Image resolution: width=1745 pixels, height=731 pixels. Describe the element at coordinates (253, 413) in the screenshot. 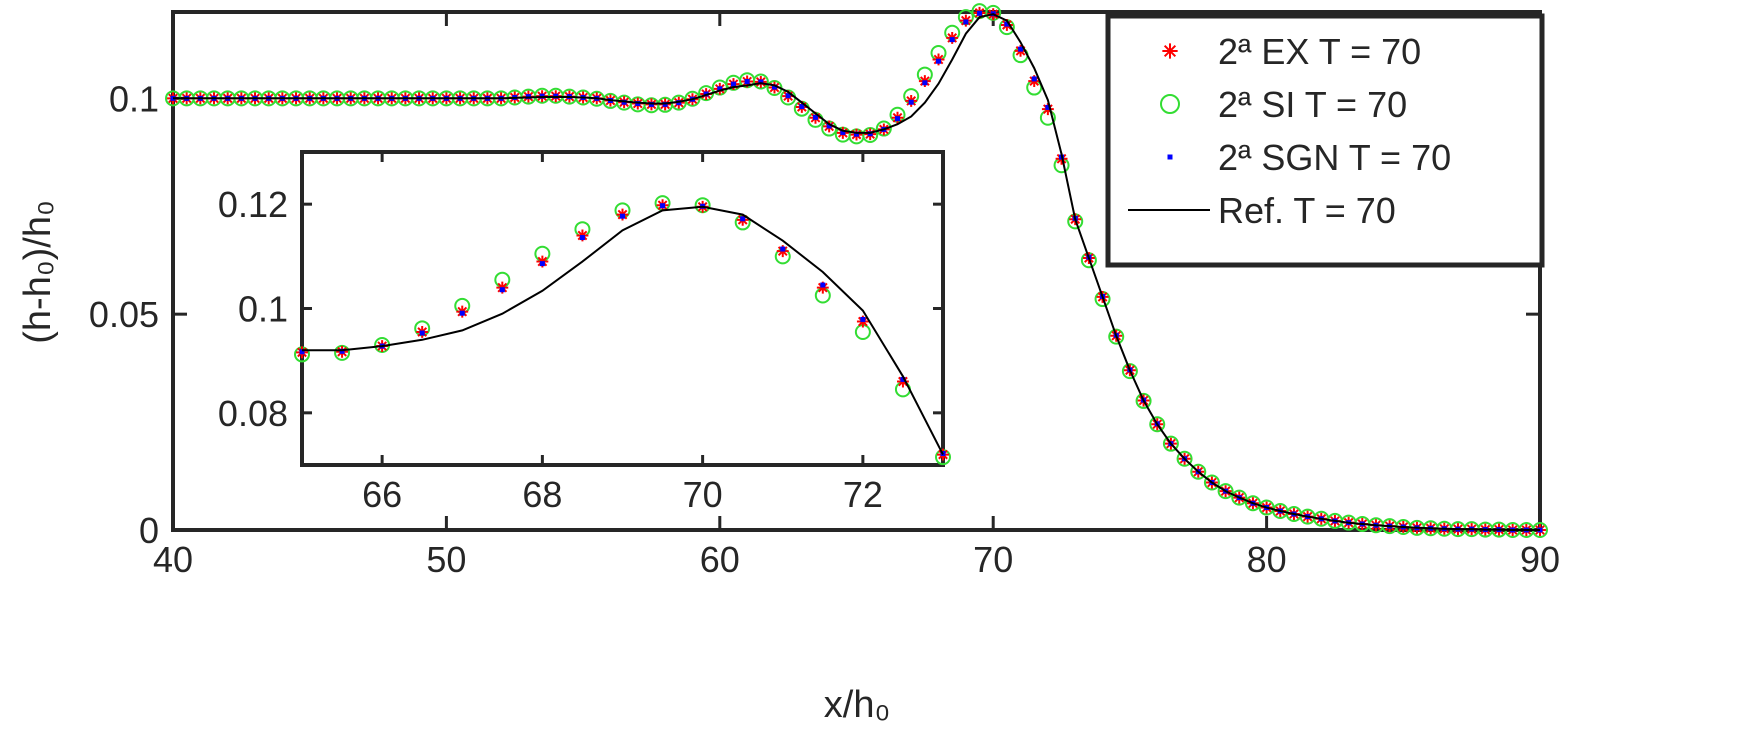

I see `inset-y-tick-label: 0.08` at that location.